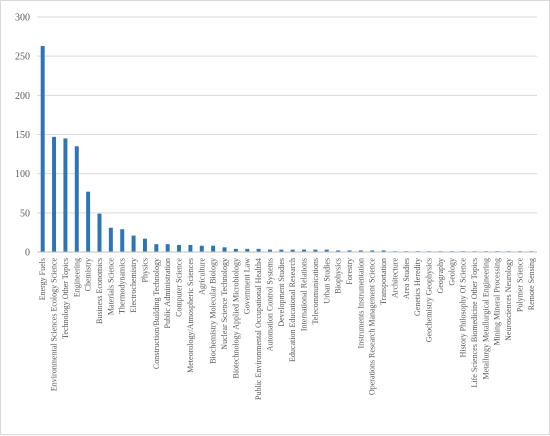  I want to click on x-category-label: Biophysics, so click(338, 276).